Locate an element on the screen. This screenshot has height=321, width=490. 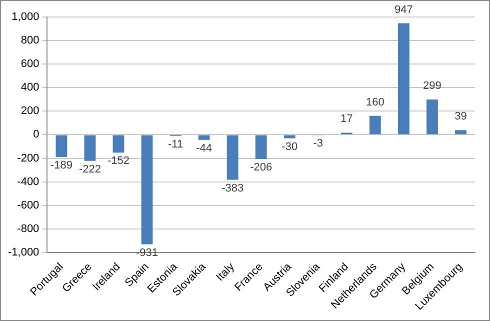
data-label: 947 is located at coordinates (403, 10).